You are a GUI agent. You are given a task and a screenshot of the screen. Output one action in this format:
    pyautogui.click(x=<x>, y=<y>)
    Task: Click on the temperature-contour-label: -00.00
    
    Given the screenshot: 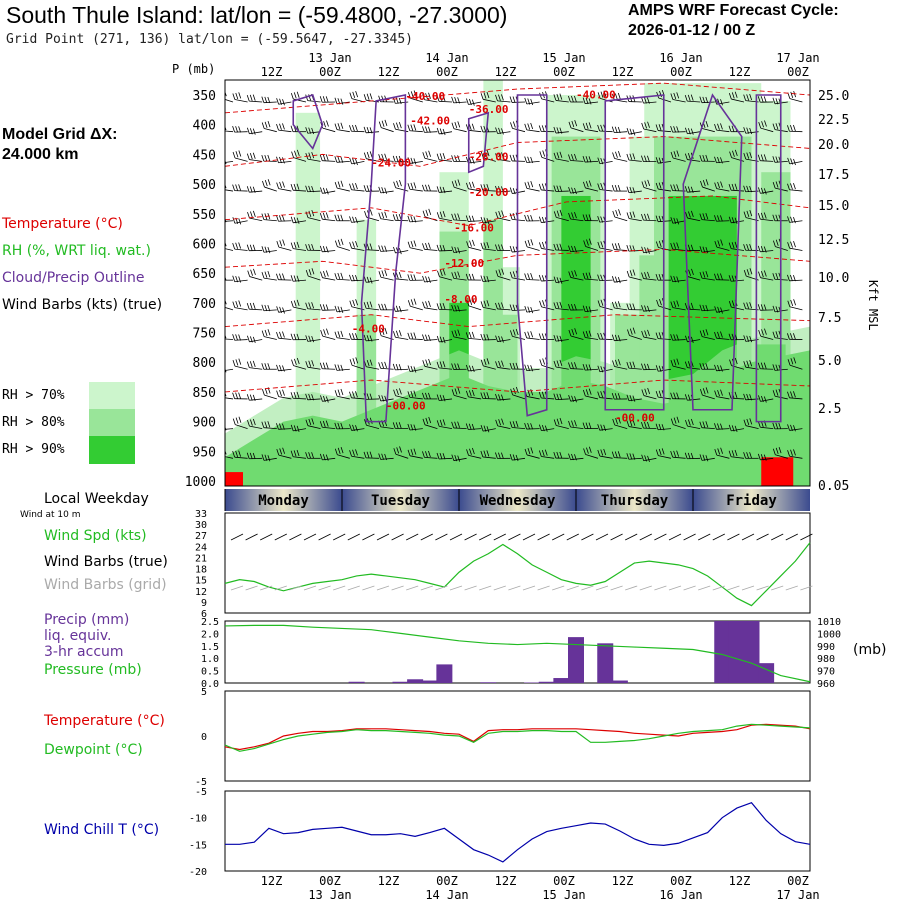 What is the action you would take?
    pyautogui.click(x=635, y=418)
    